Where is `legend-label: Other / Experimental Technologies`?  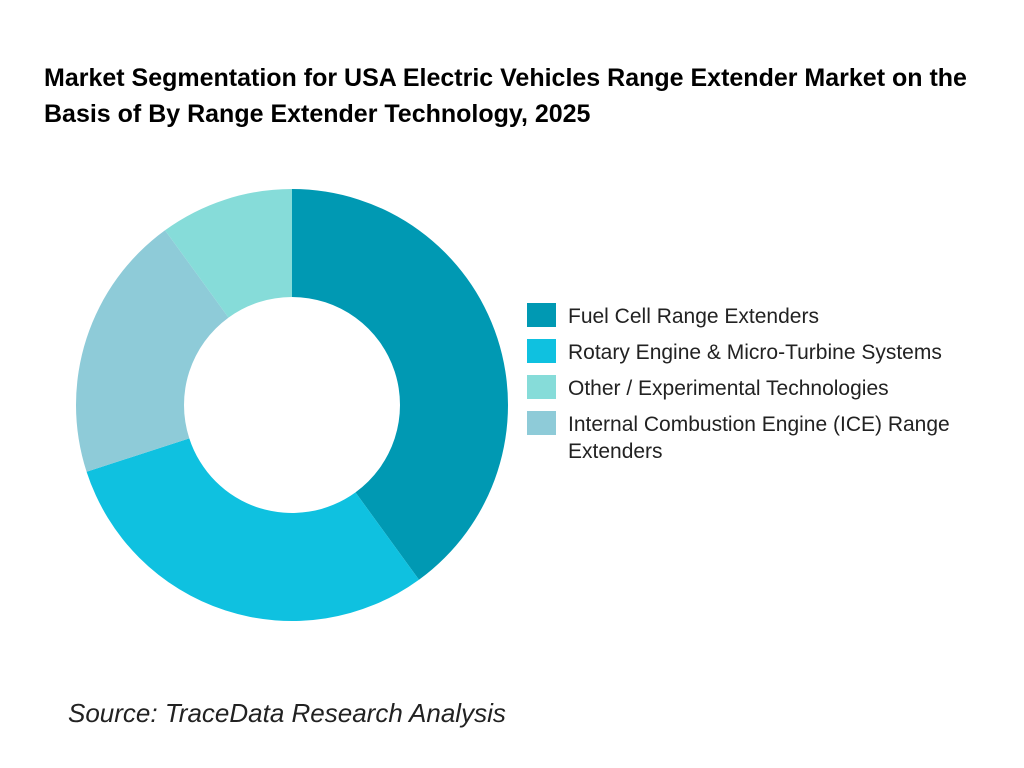 legend-label: Other / Experimental Technologies is located at coordinates (728, 388).